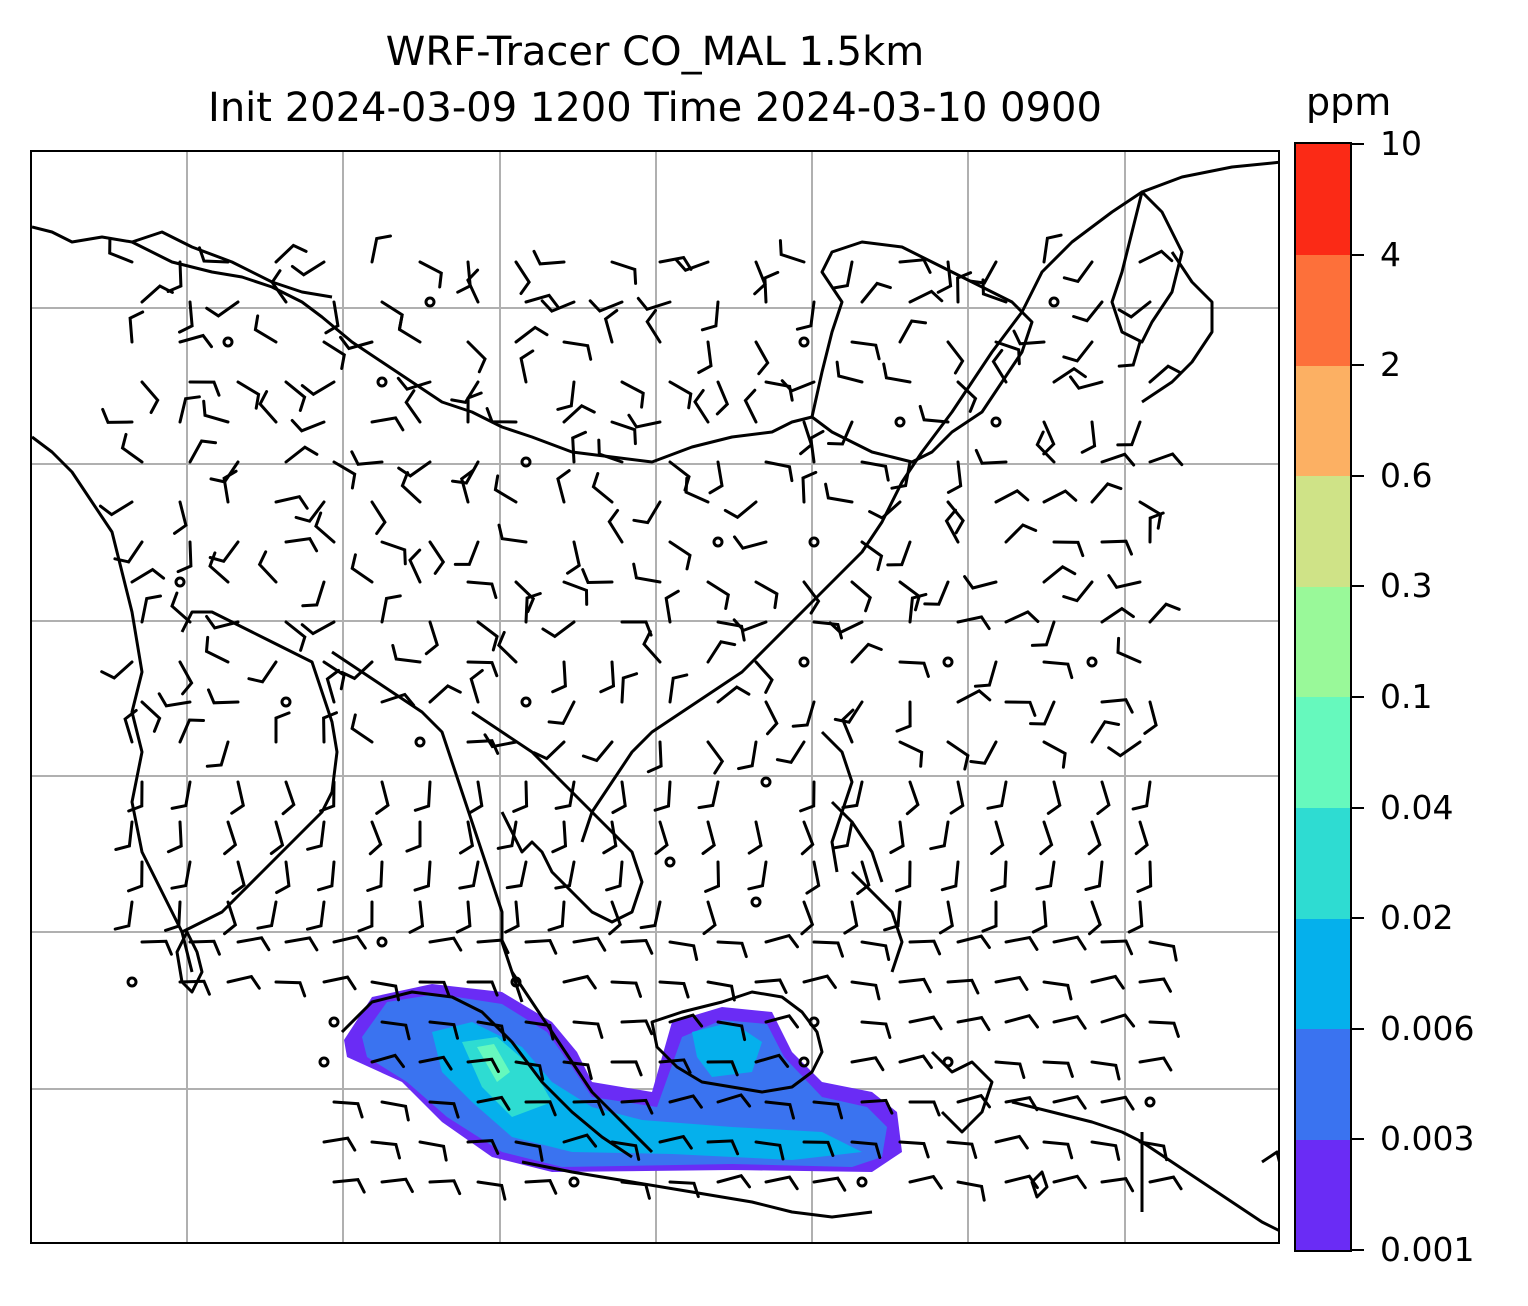 This screenshot has height=1306, width=1528. Describe the element at coordinates (1390, 365) in the screenshot. I see `colorbar-tick-label: 2` at that location.